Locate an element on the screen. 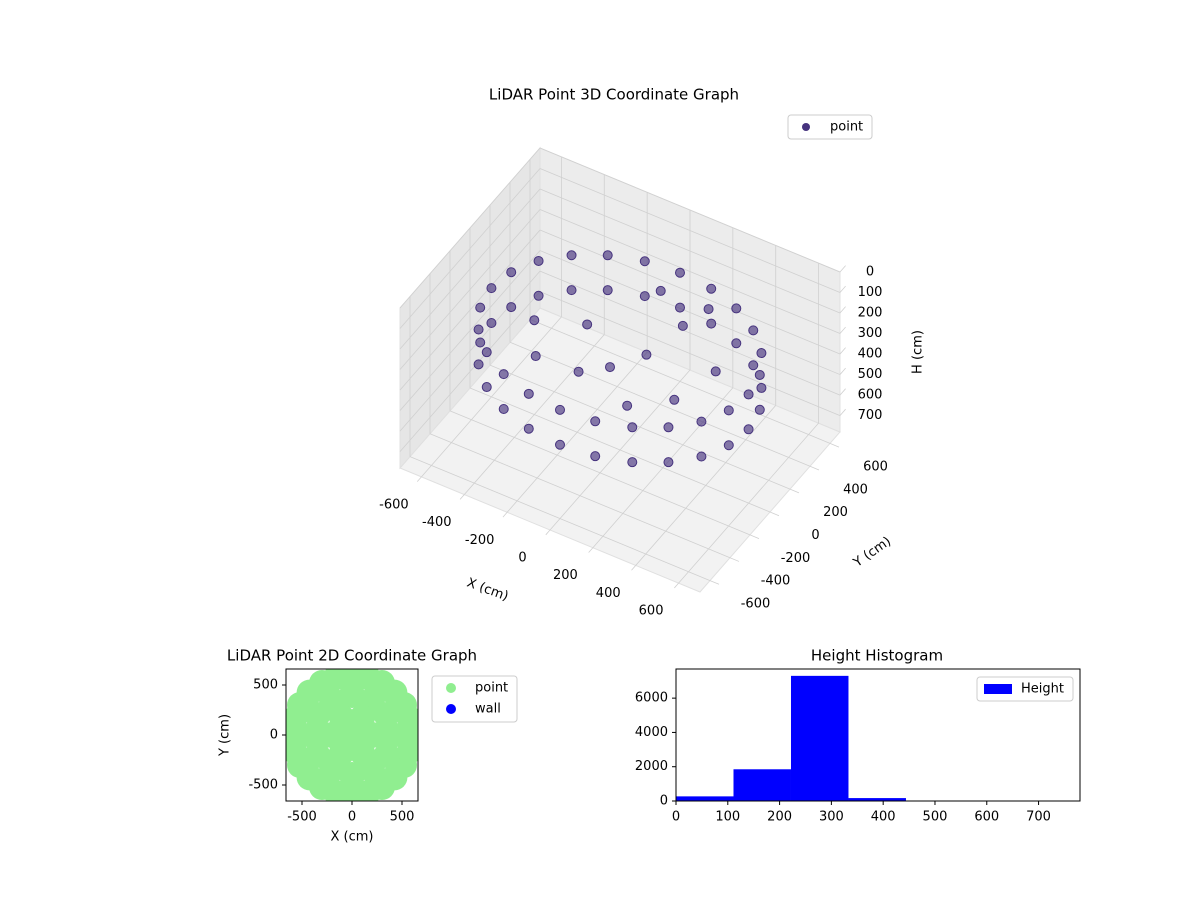 The image size is (1200, 900). x-tick-label: -200 is located at coordinates (480, 540).